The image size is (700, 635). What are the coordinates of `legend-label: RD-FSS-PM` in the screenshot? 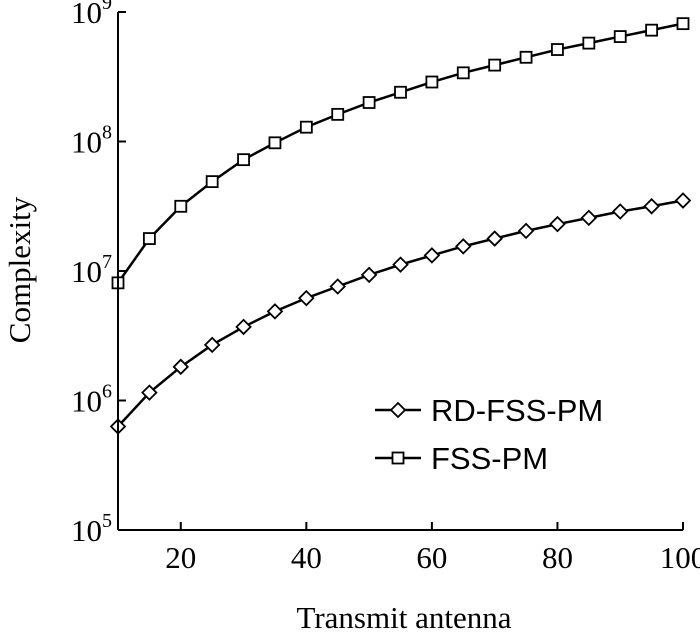 It's located at (517, 410).